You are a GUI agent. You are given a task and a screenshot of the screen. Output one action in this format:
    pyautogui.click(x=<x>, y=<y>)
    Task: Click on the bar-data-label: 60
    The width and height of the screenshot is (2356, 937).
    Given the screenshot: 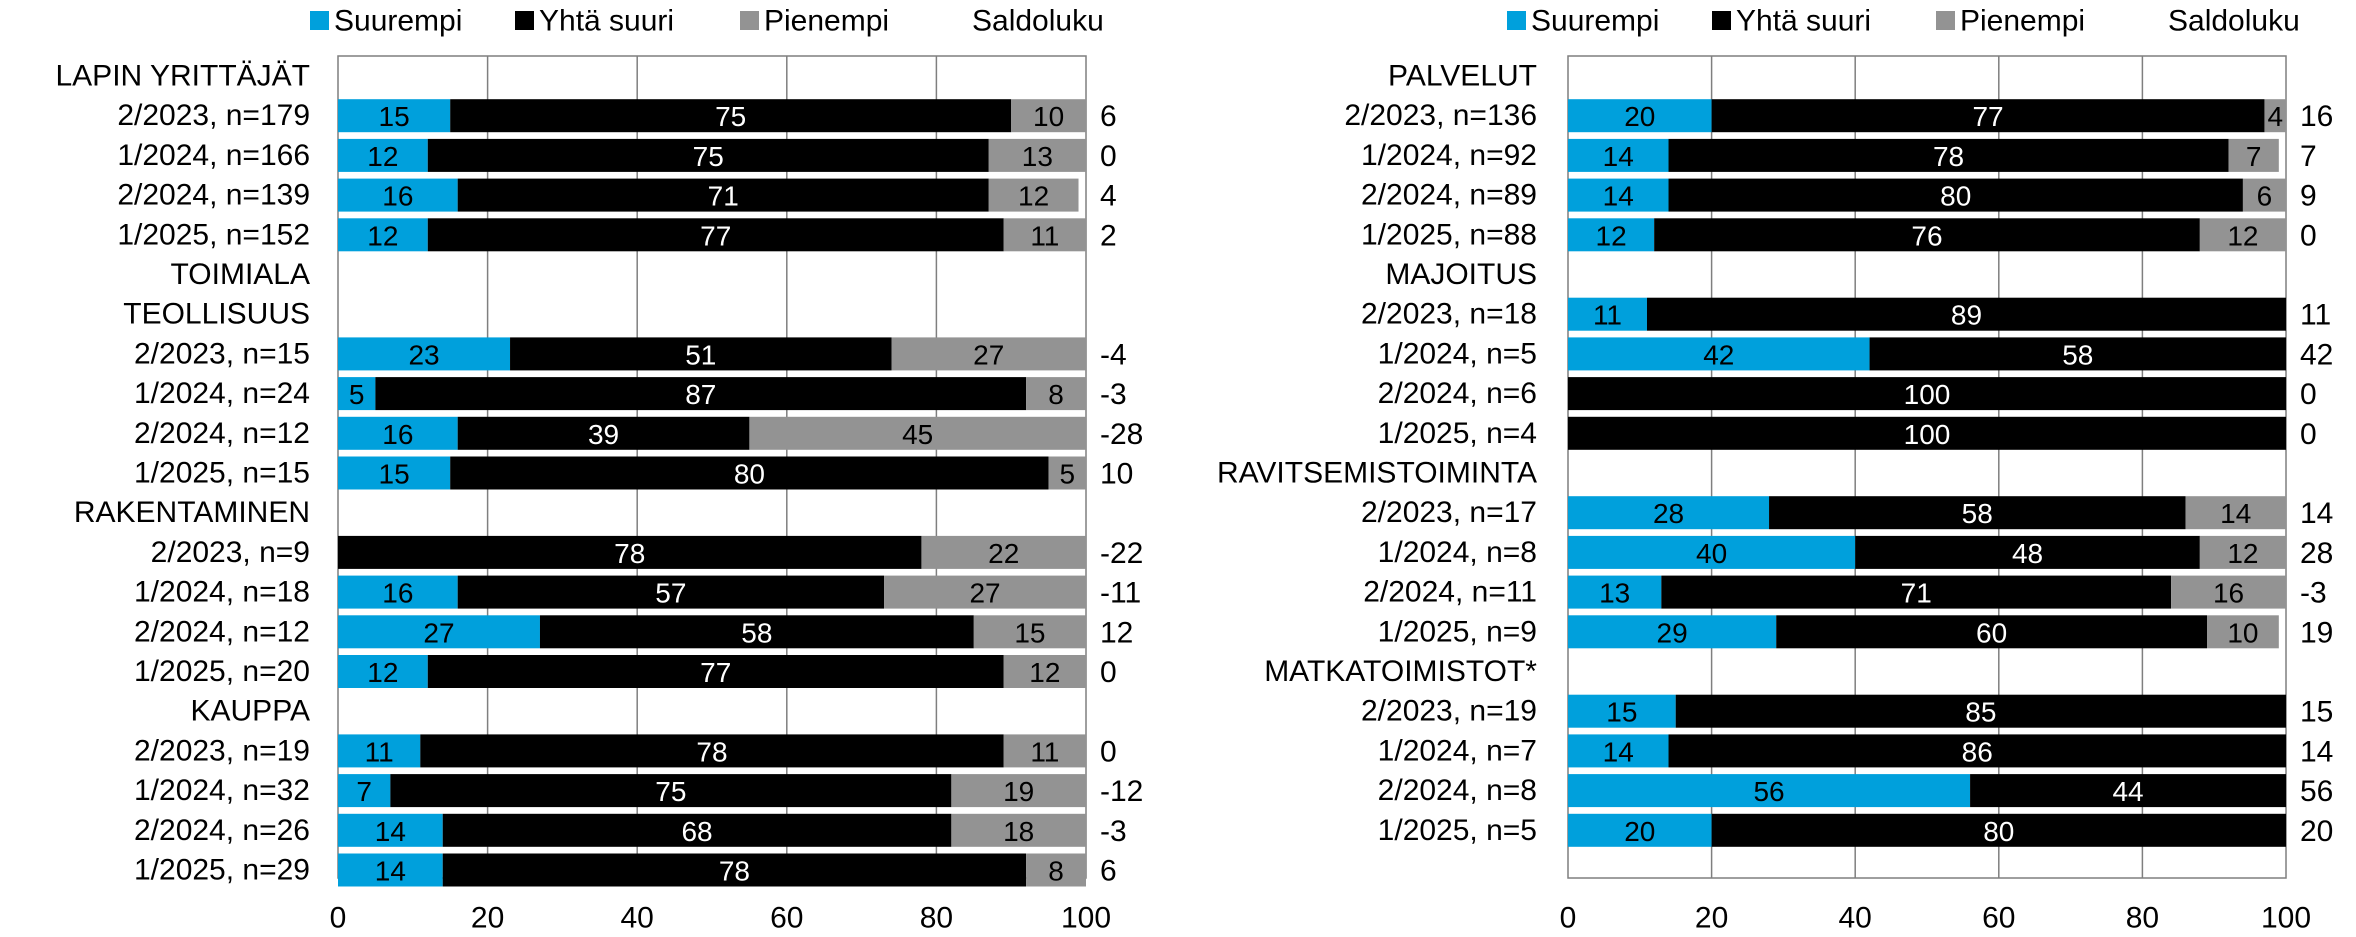 What is the action you would take?
    pyautogui.click(x=1991, y=632)
    